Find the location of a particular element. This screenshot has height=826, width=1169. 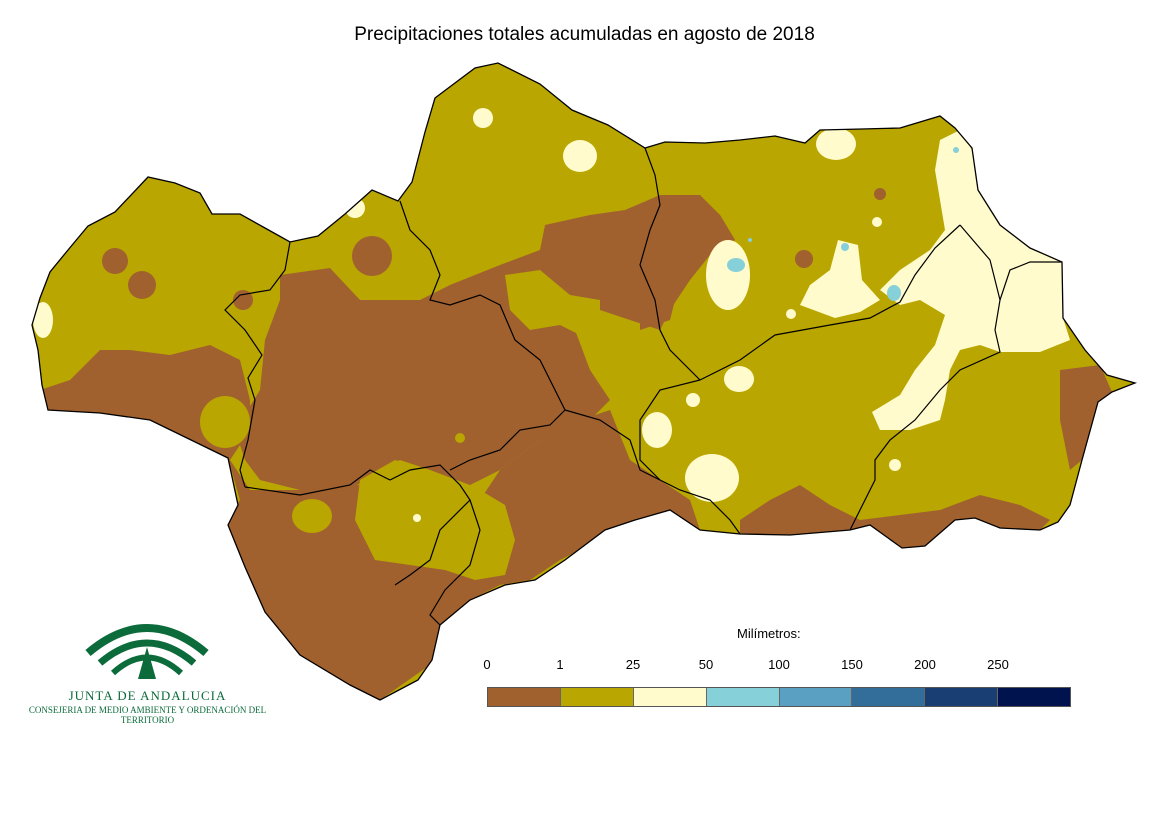

spot-jaen is located at coordinates (880, 194).